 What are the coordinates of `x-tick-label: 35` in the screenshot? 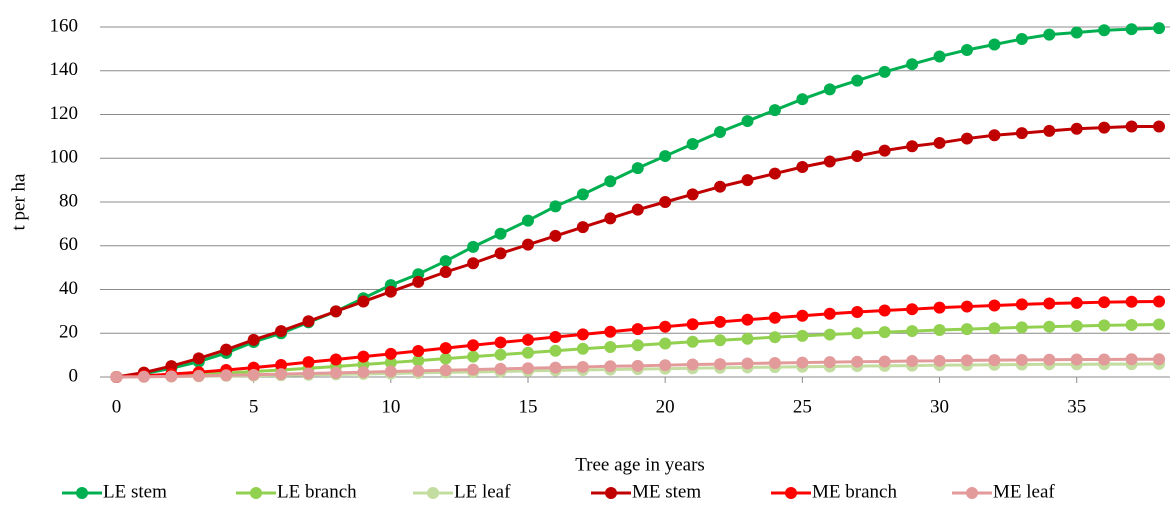 It's located at (1076, 406).